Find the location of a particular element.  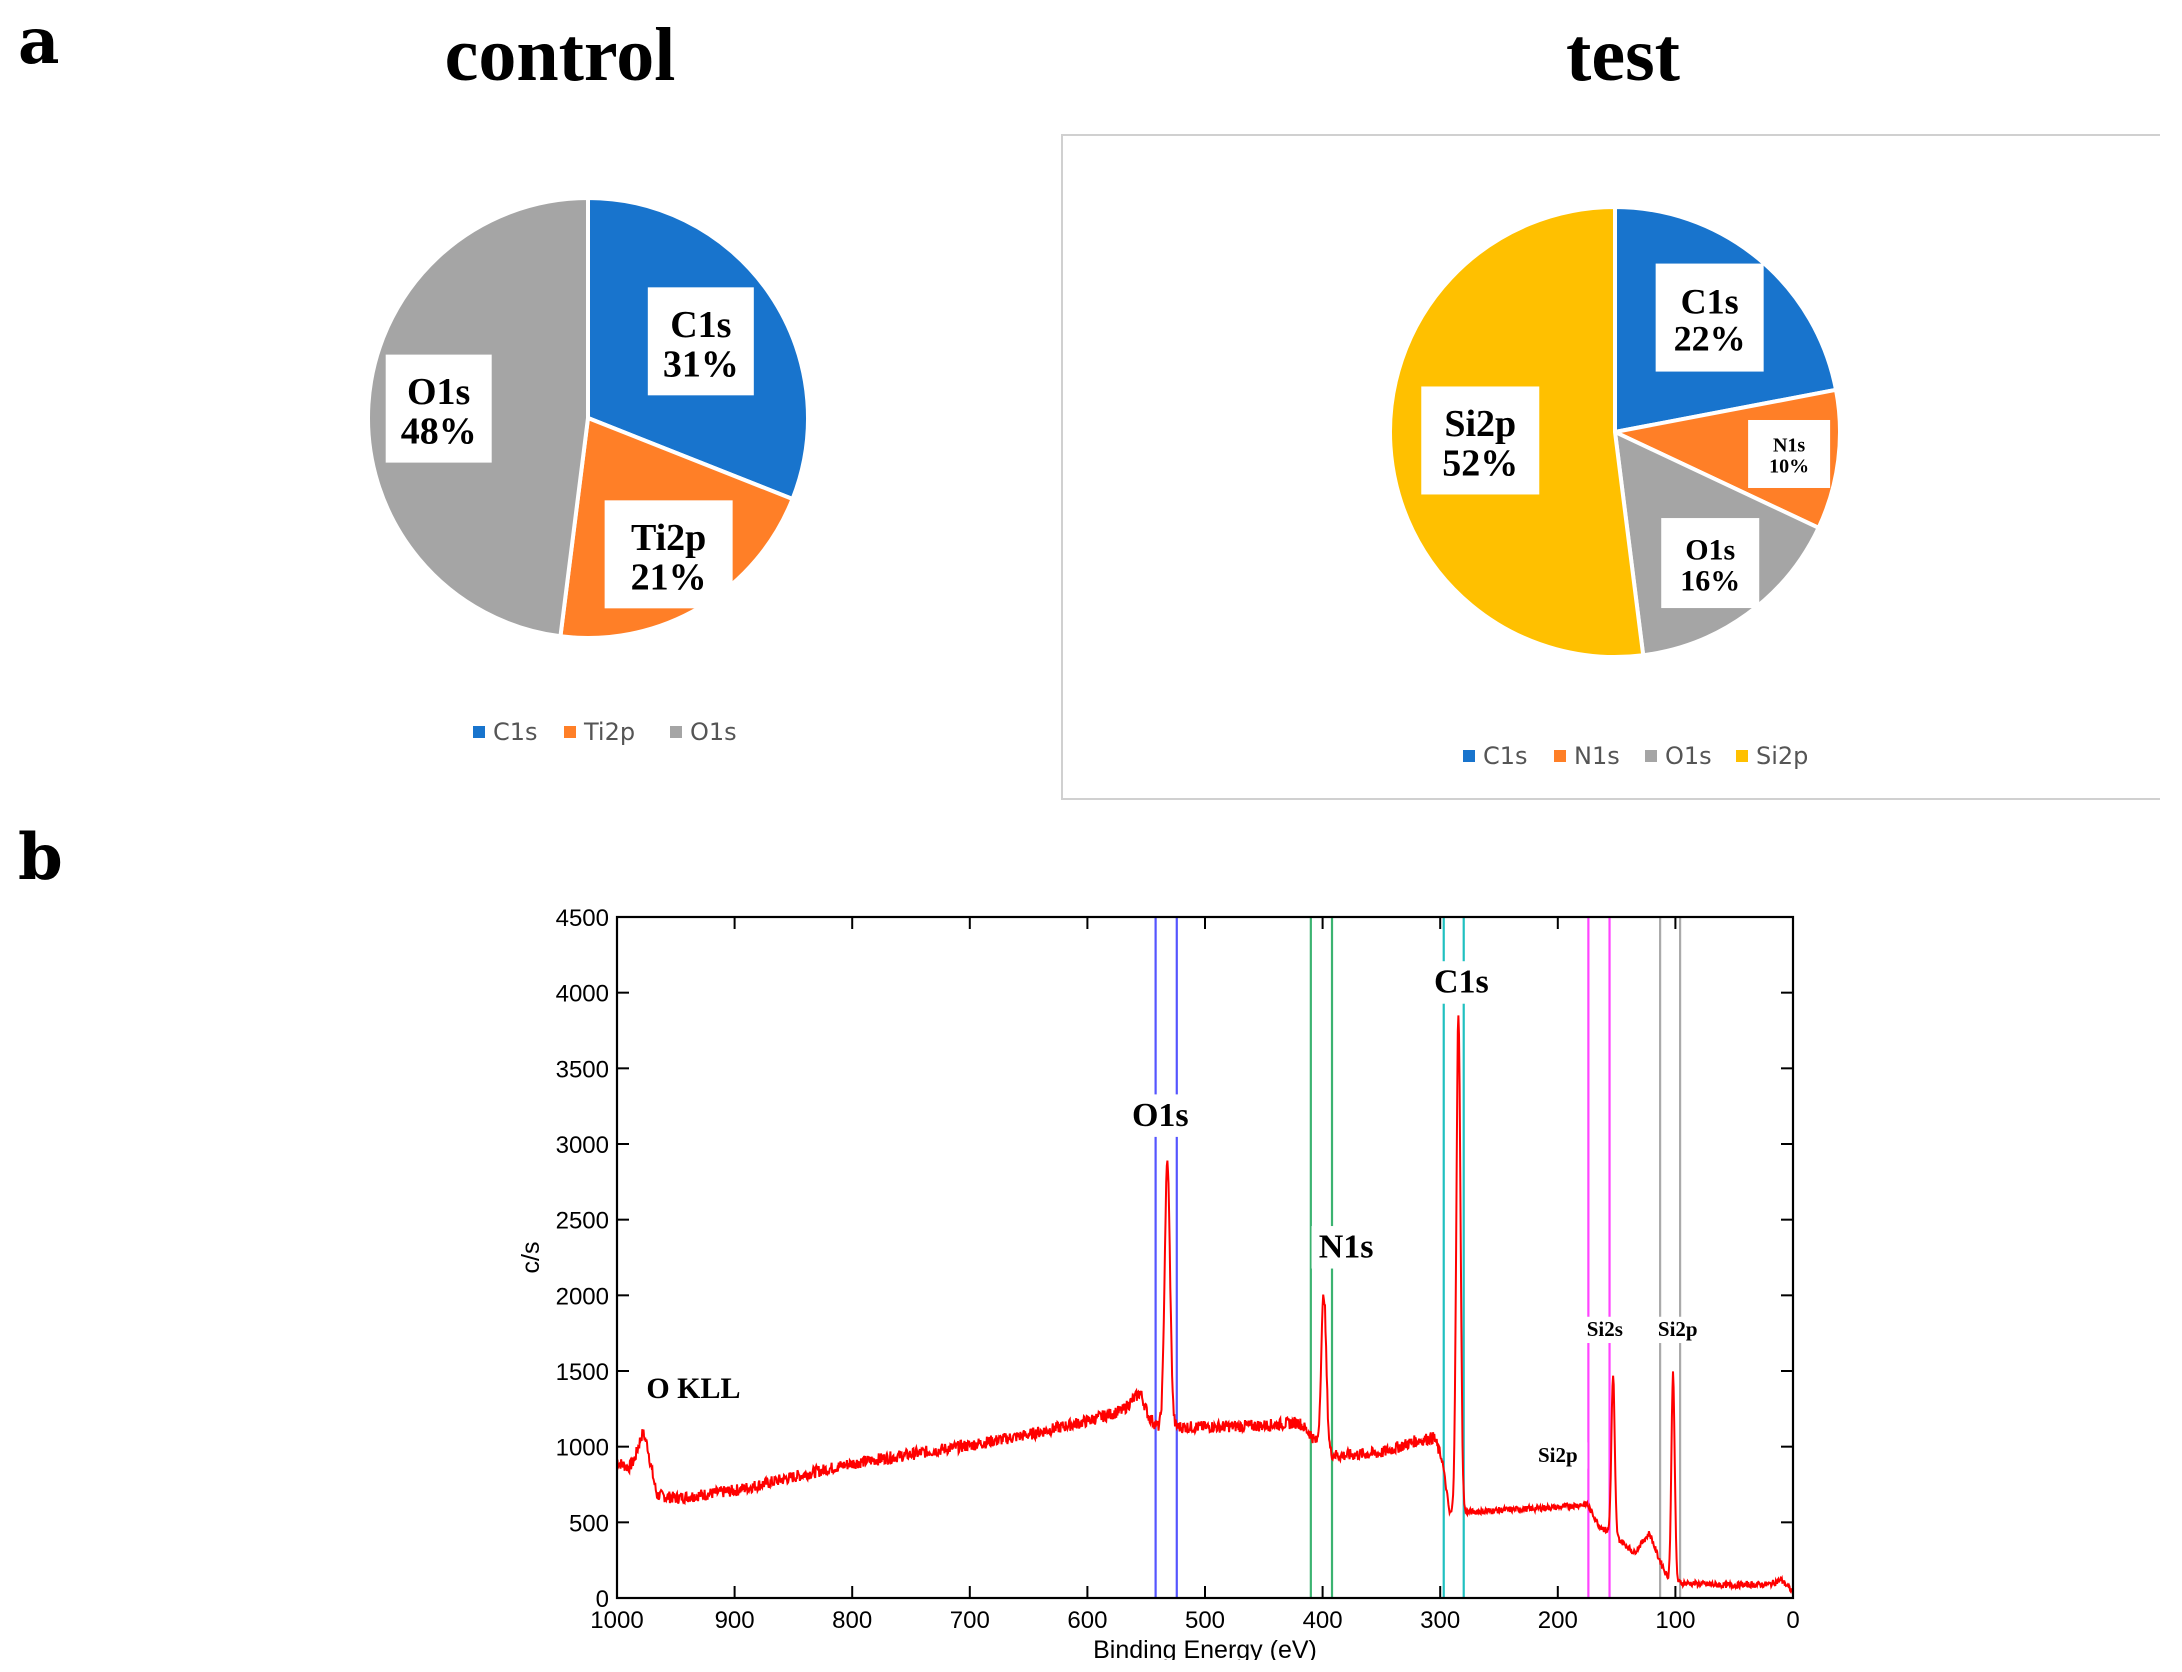

annotation-n1s-2: N1s is located at coordinates (1346, 1247).